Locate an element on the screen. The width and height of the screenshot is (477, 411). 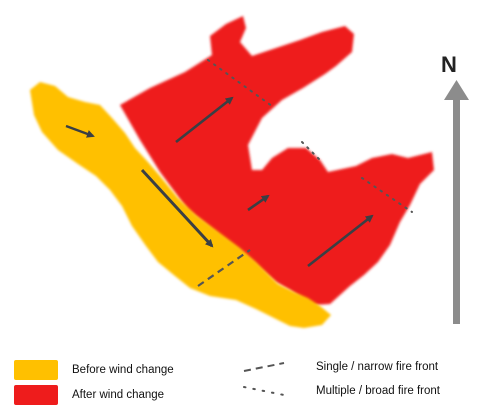
north-label: N is located at coordinates (449, 64).